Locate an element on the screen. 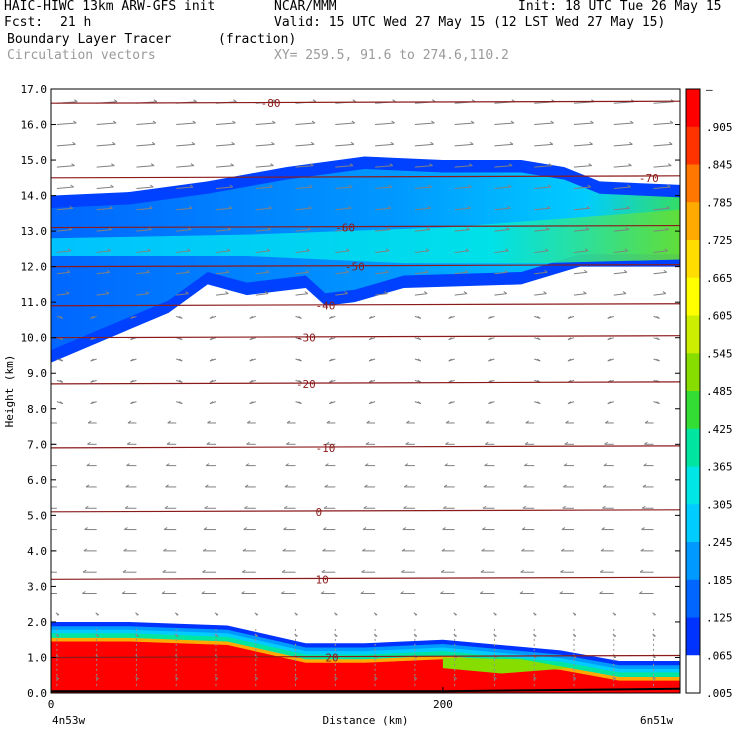  colorbar-label: .425 is located at coordinates (719, 429).